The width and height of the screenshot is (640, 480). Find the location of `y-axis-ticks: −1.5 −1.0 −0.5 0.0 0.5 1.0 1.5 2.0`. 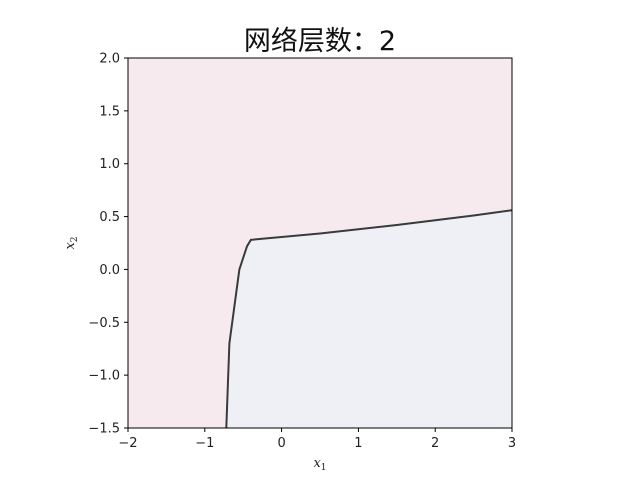

y-axis-ticks: −1.5 −1.0 −0.5 0.0 0.5 1.0 1.5 2.0 is located at coordinates (108, 244).